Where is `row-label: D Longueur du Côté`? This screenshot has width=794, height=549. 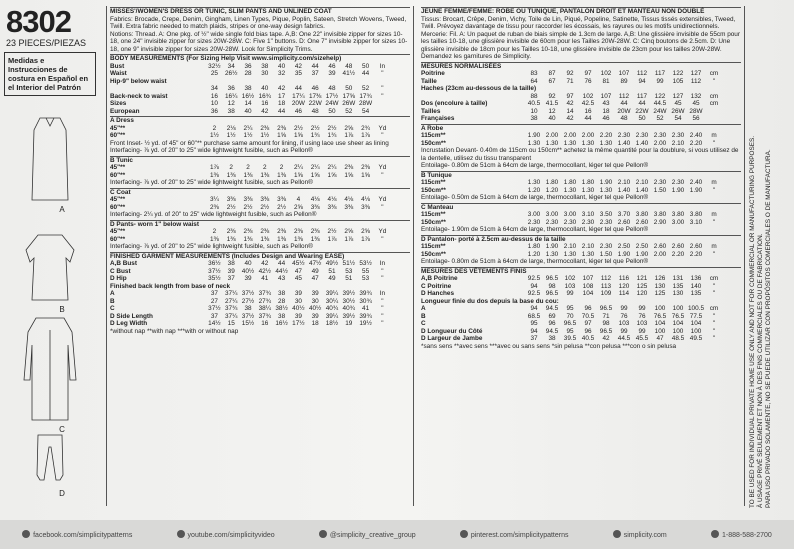 row-label: D Longueur du Côté is located at coordinates (452, 331).